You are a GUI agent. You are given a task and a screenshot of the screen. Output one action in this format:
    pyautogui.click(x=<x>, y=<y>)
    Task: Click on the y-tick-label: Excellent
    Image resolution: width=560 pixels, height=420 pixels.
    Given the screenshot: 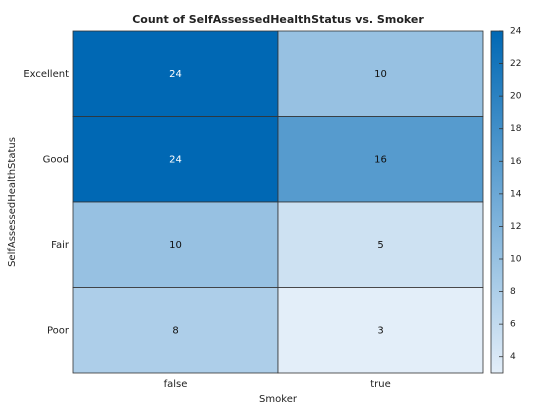 What is the action you would take?
    pyautogui.click(x=46, y=74)
    